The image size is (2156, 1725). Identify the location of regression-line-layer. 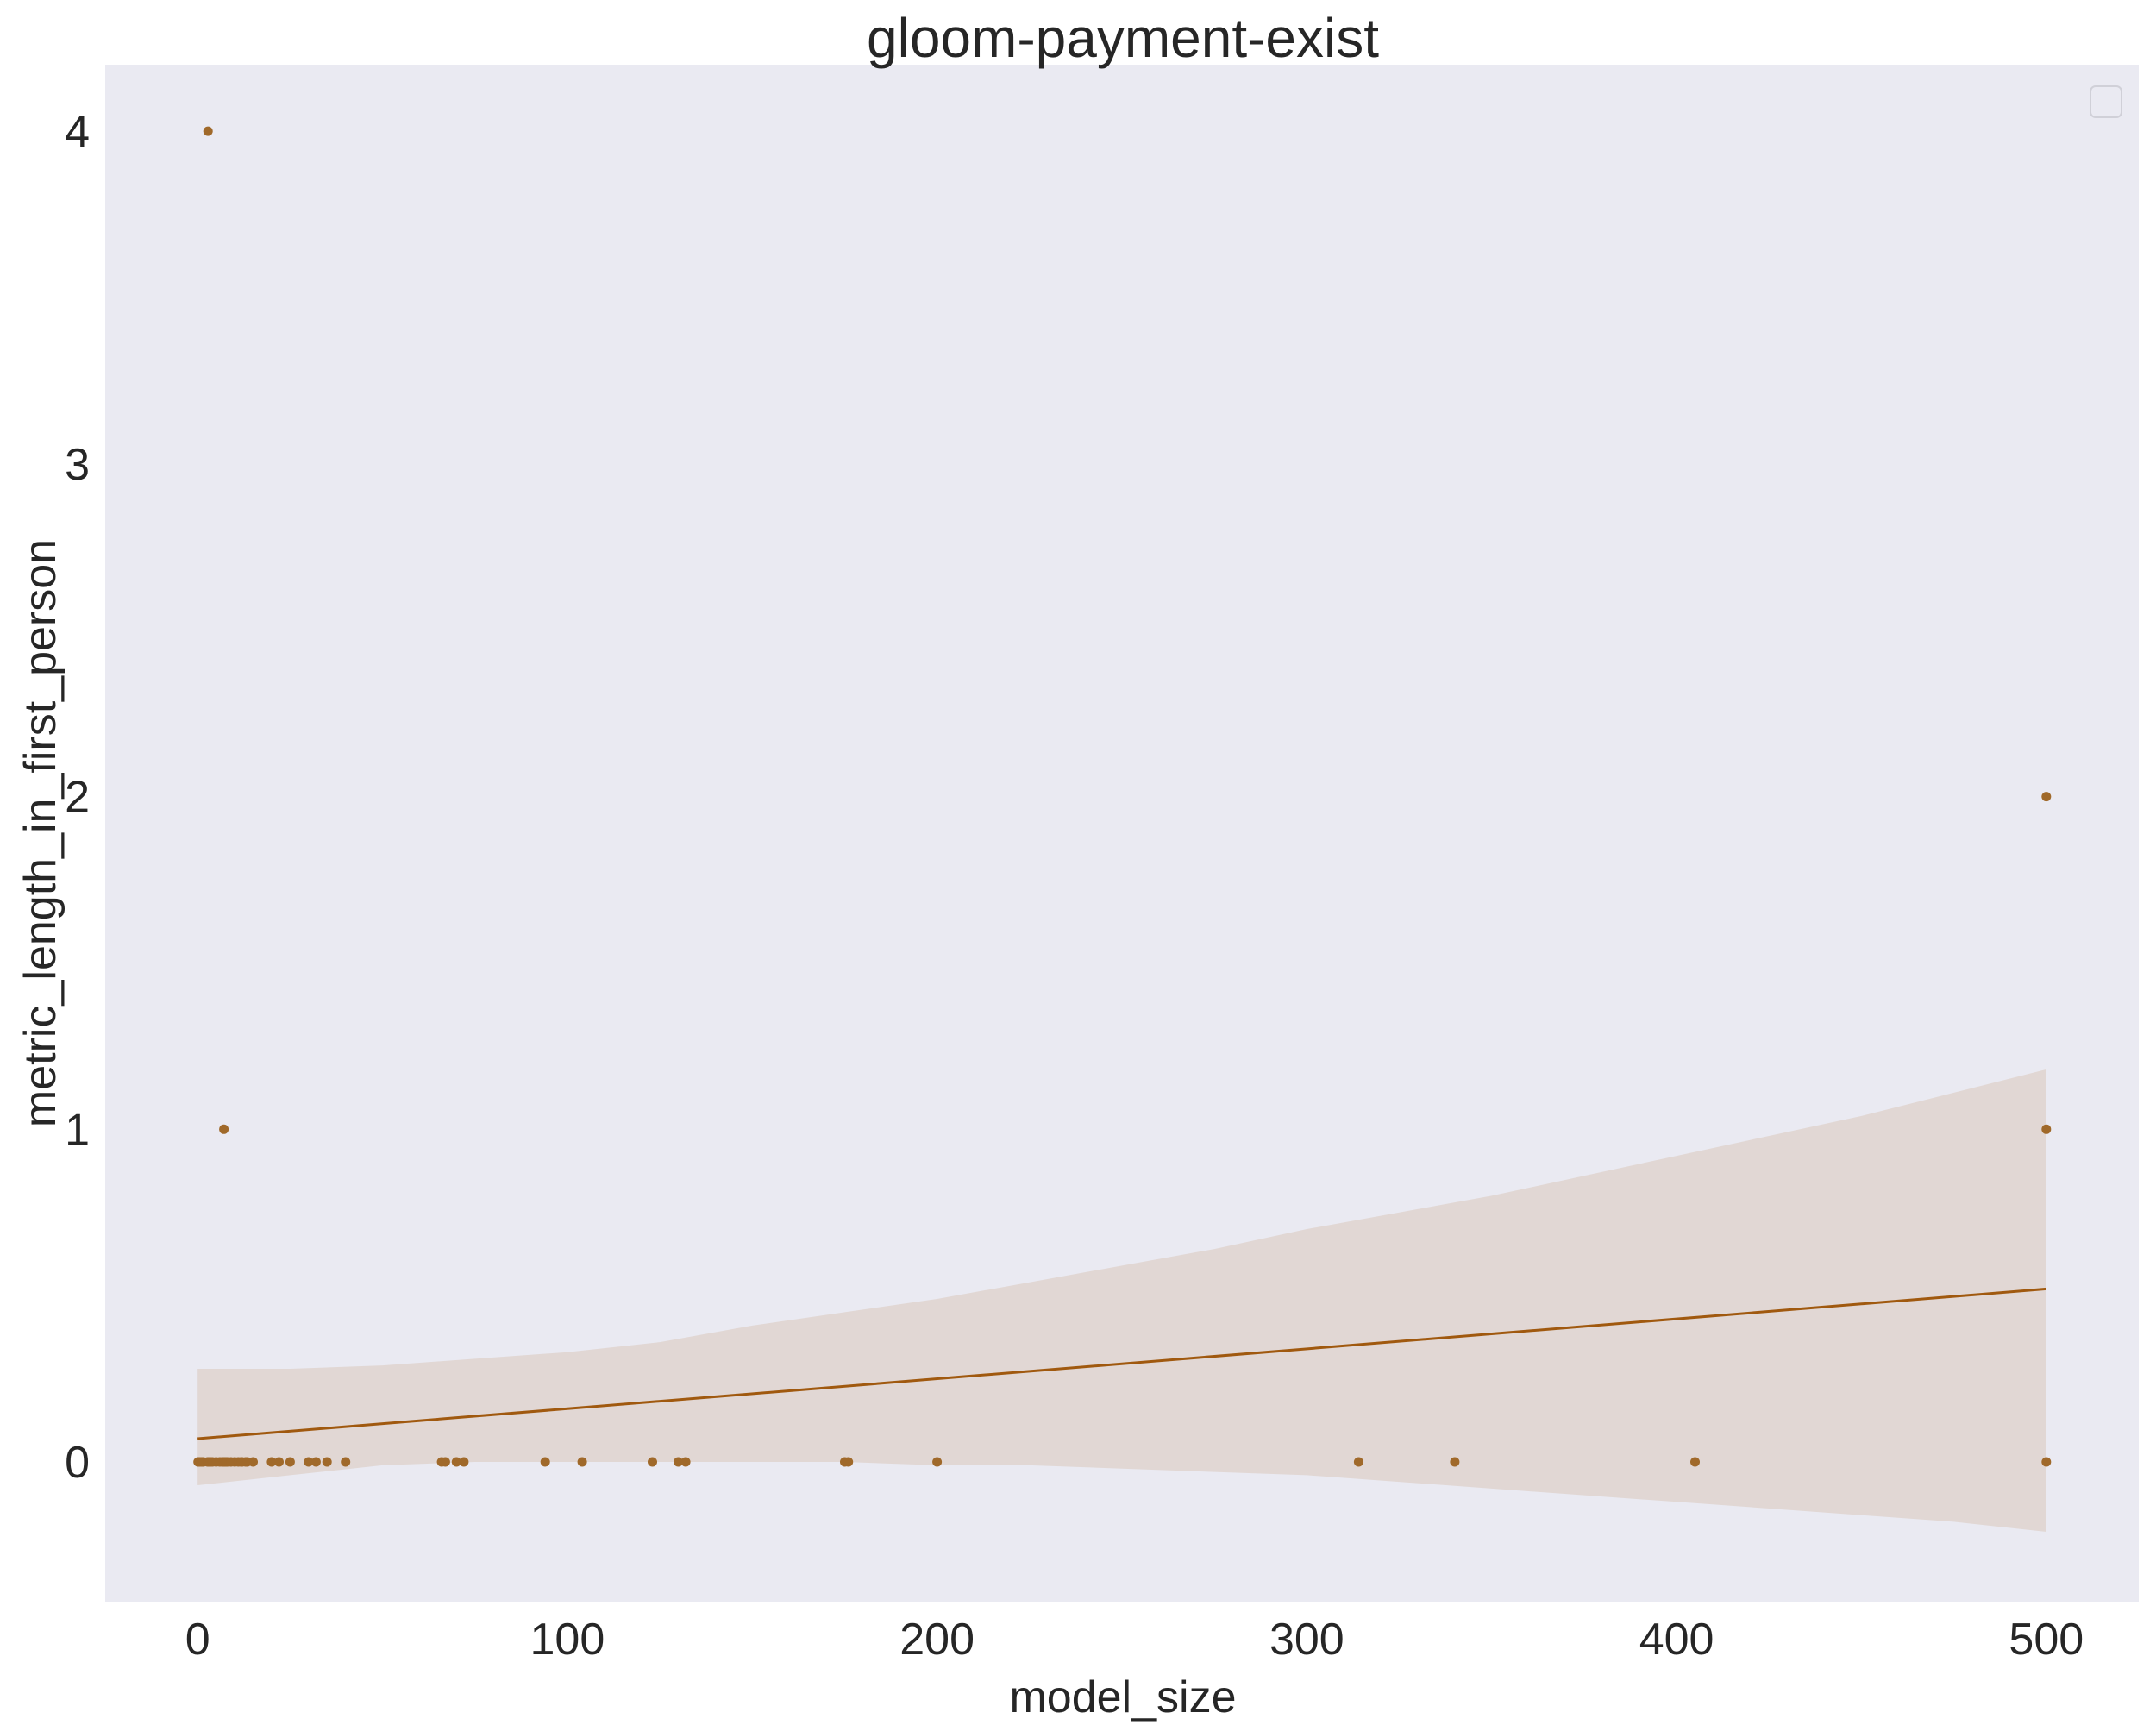
(1121, 1363).